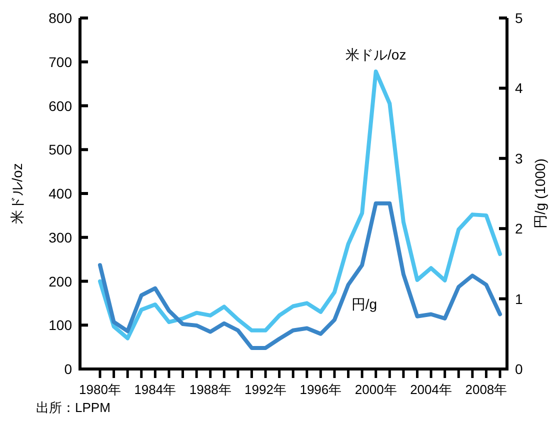 Image resolution: width=555 pixels, height=421 pixels. What do you see at coordinates (68, 369) in the screenshot?
I see `y-tick-label: 0` at bounding box center [68, 369].